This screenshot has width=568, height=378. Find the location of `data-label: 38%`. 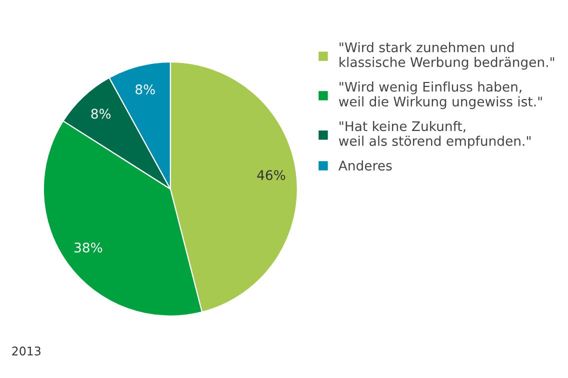

data-label: 38% is located at coordinates (88, 247).